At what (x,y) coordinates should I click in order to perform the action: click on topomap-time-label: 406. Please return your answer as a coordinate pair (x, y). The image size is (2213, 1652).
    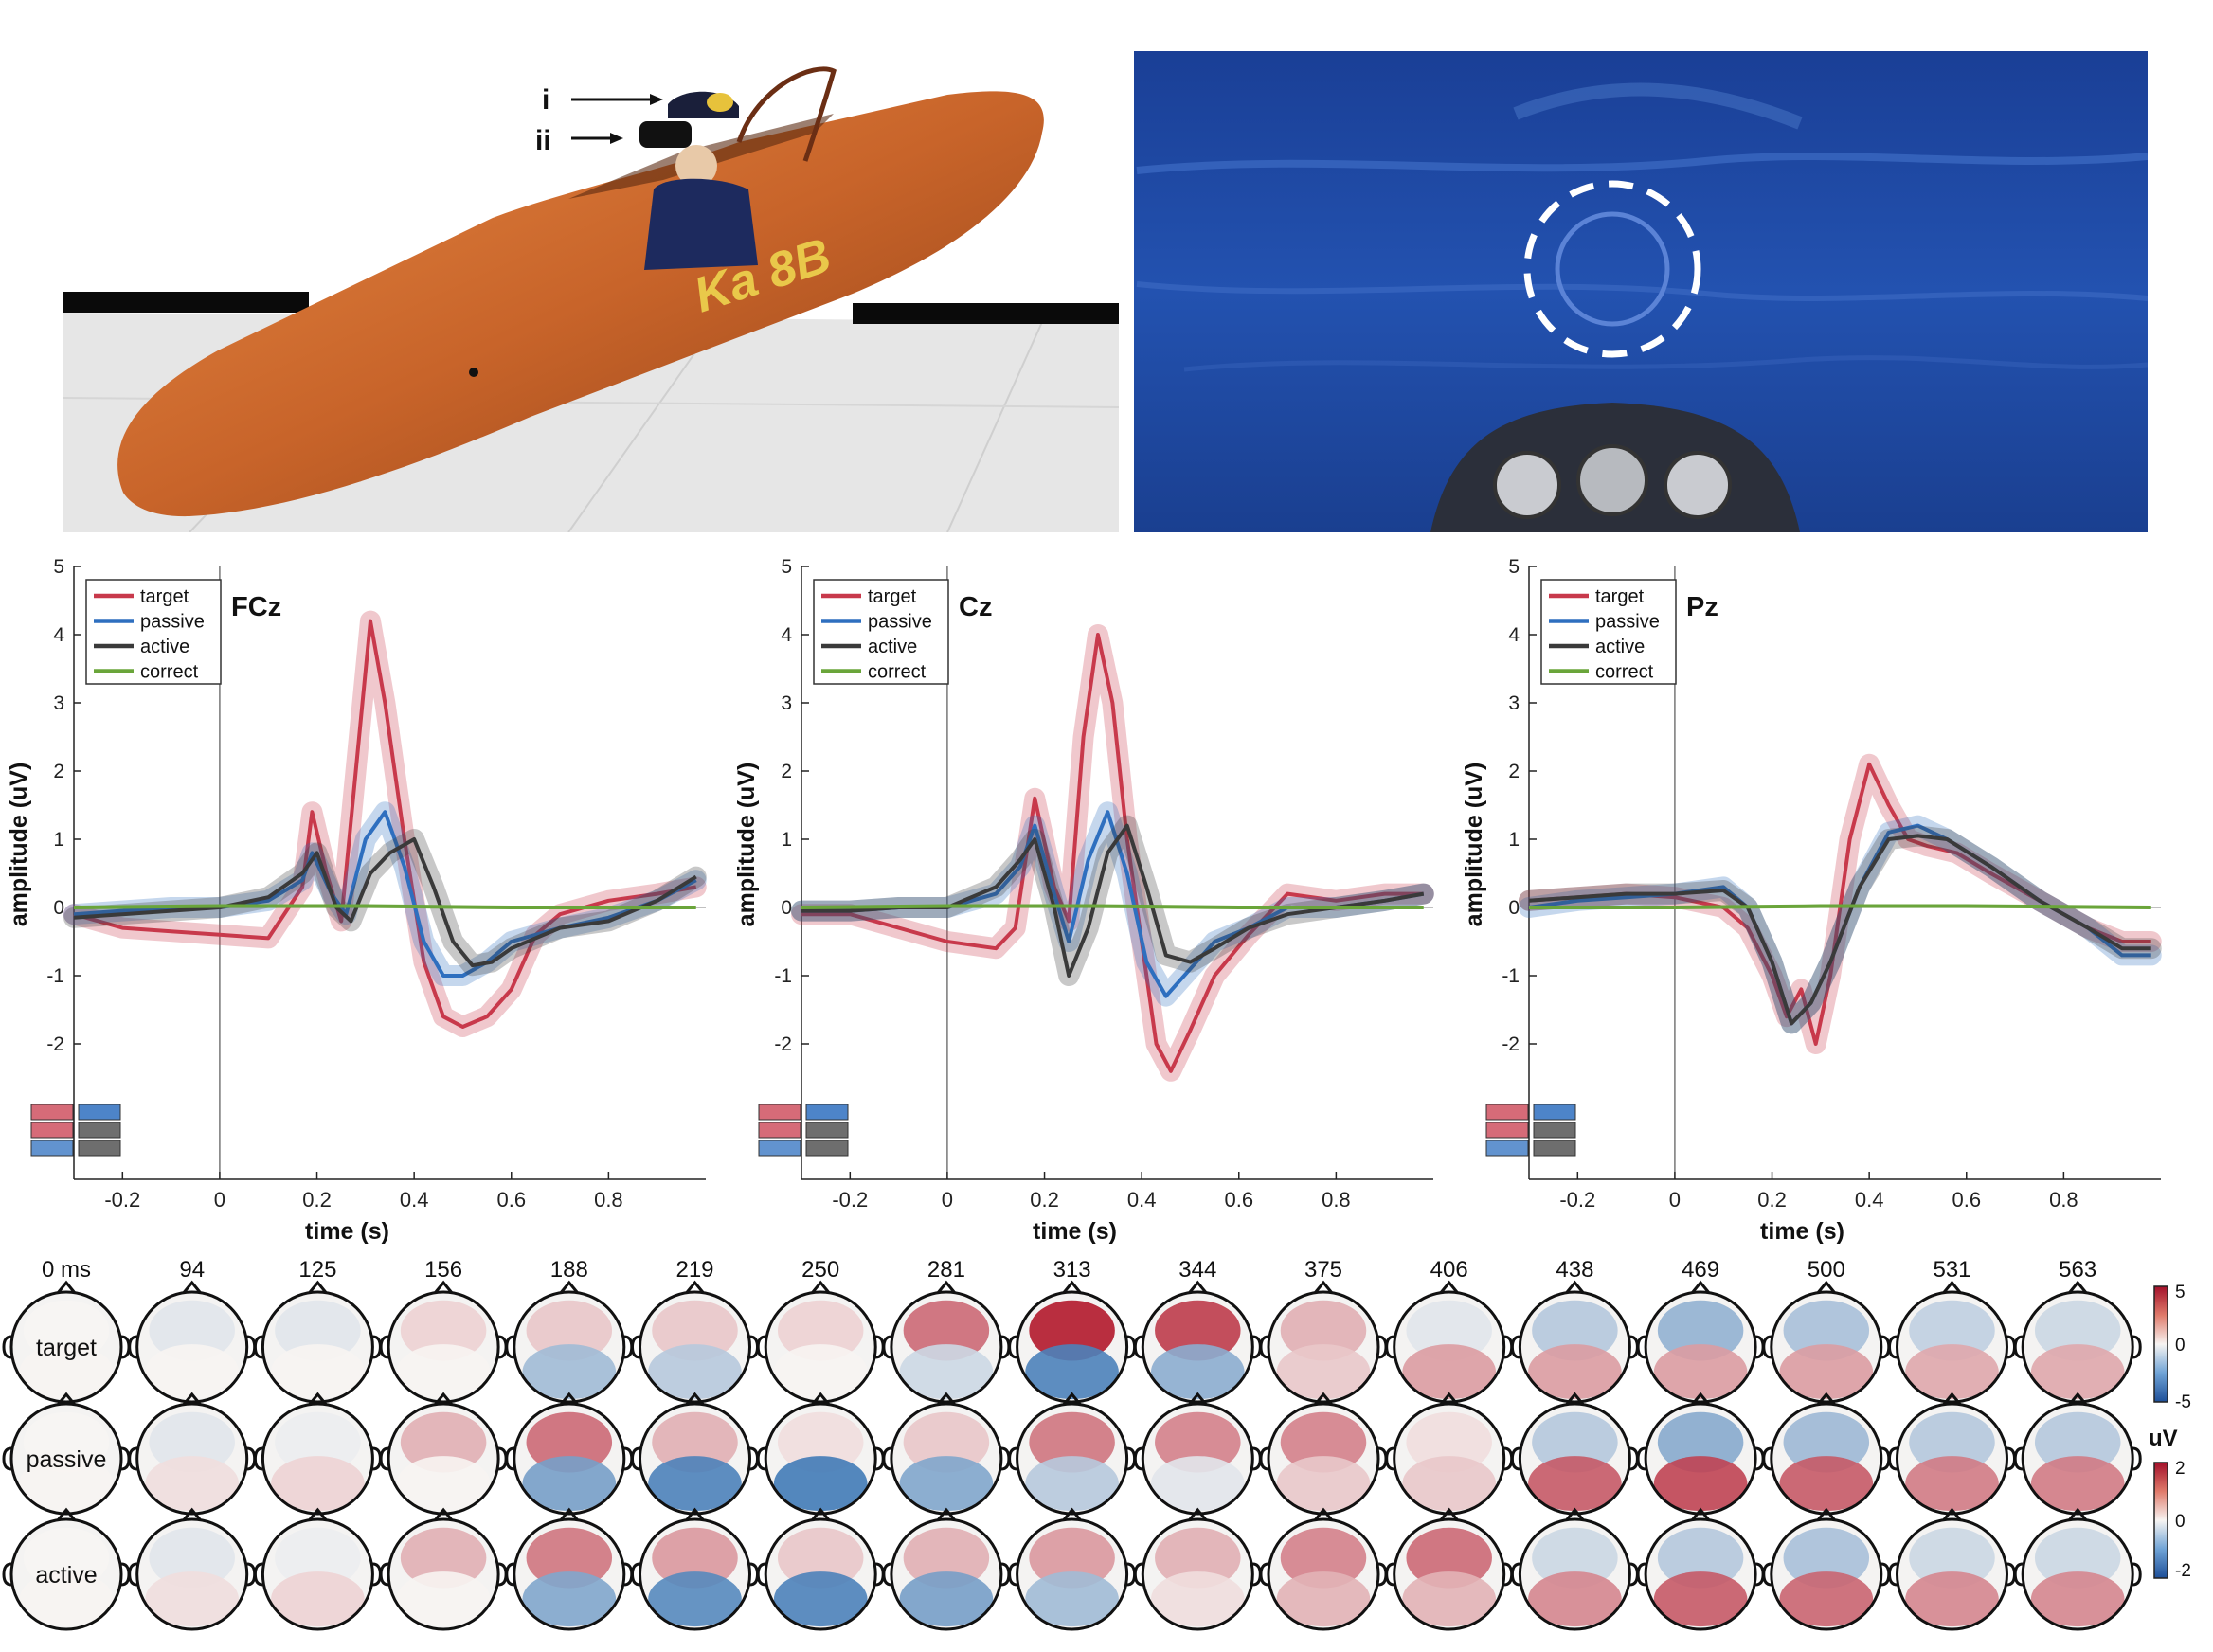
    Looking at the image, I should click on (1449, 1270).